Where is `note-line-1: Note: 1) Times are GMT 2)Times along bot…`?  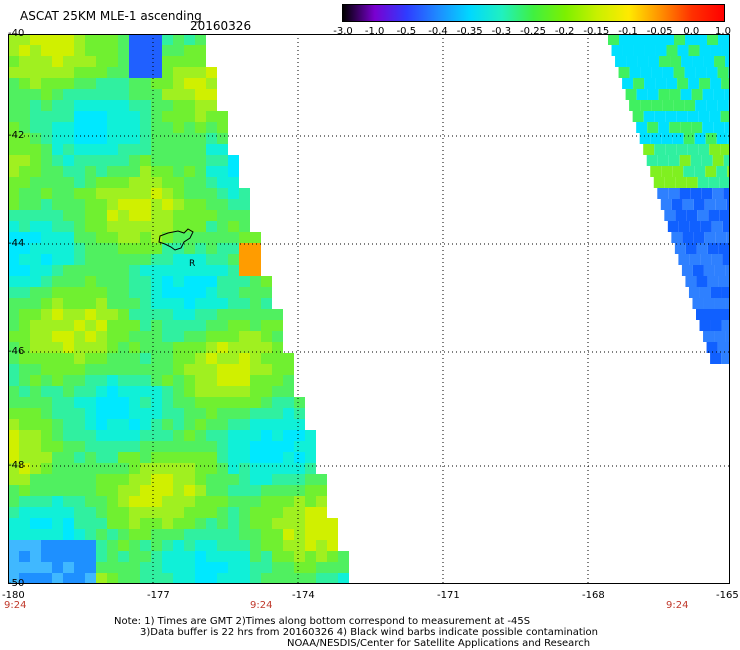
note-line-1: Note: 1) Times are GMT 2)Times along bot… is located at coordinates (322, 621).